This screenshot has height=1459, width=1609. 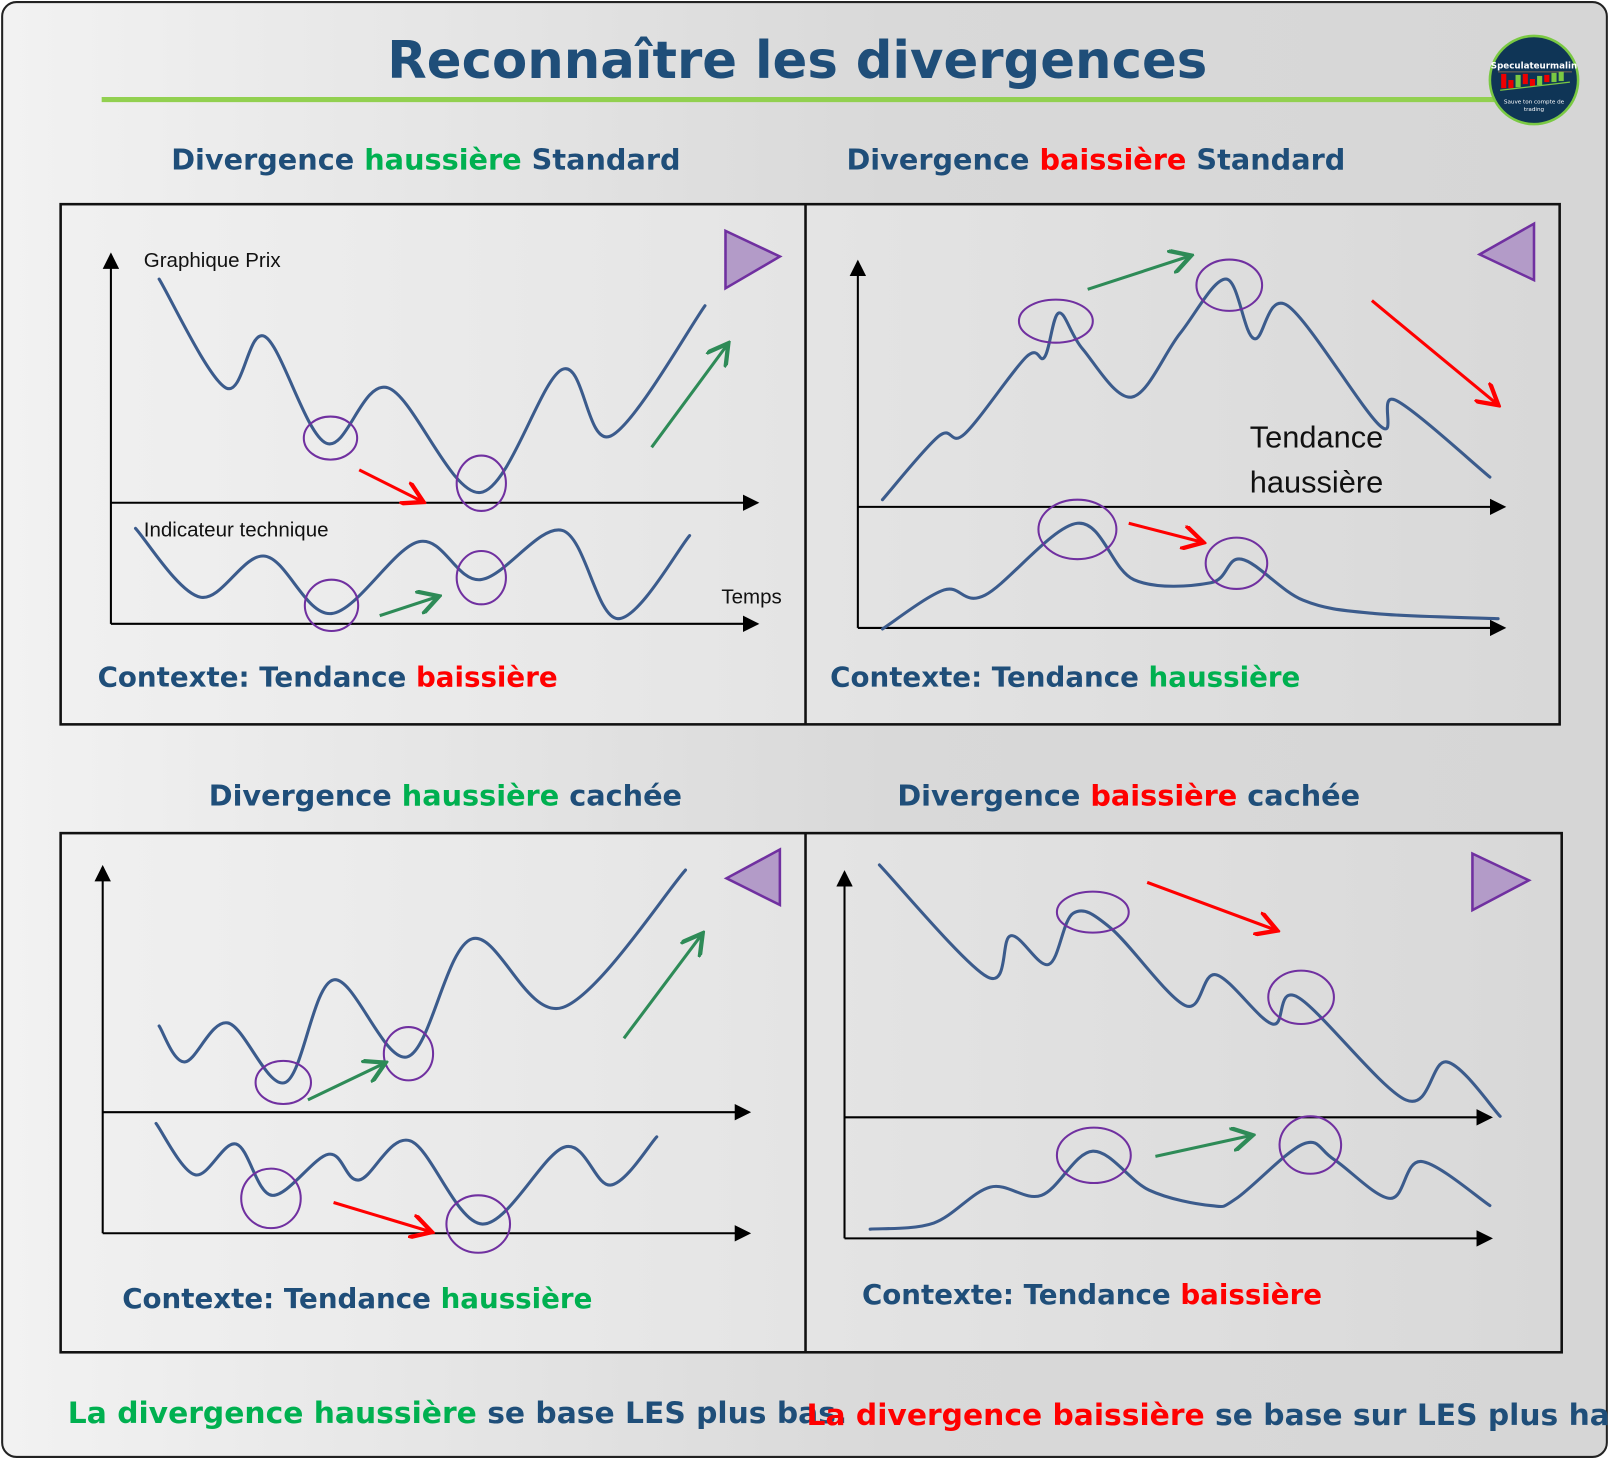 I want to click on trend-label-line2: haussière, so click(x=1316, y=481).